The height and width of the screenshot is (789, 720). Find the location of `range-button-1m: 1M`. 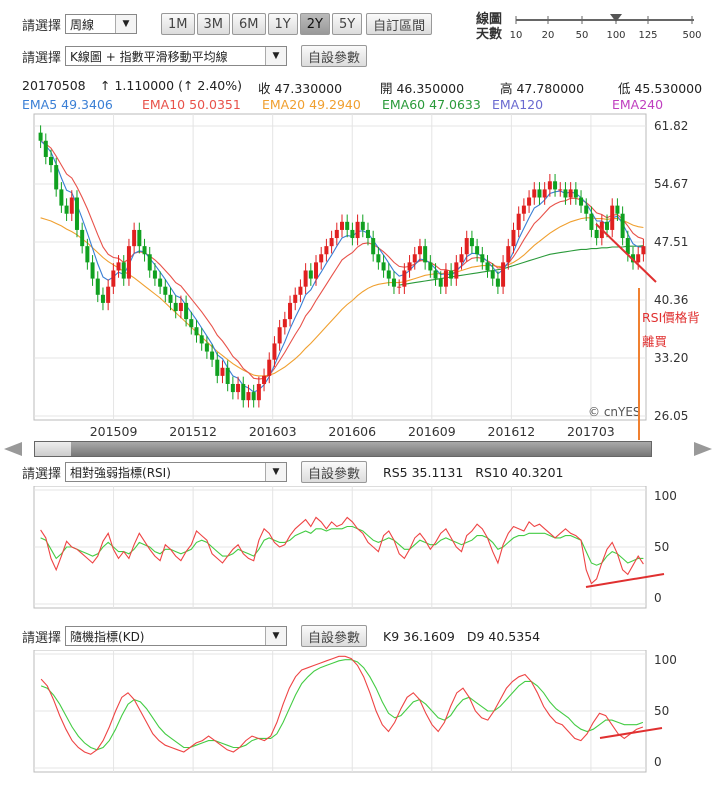

range-button-1m: 1M is located at coordinates (178, 24).